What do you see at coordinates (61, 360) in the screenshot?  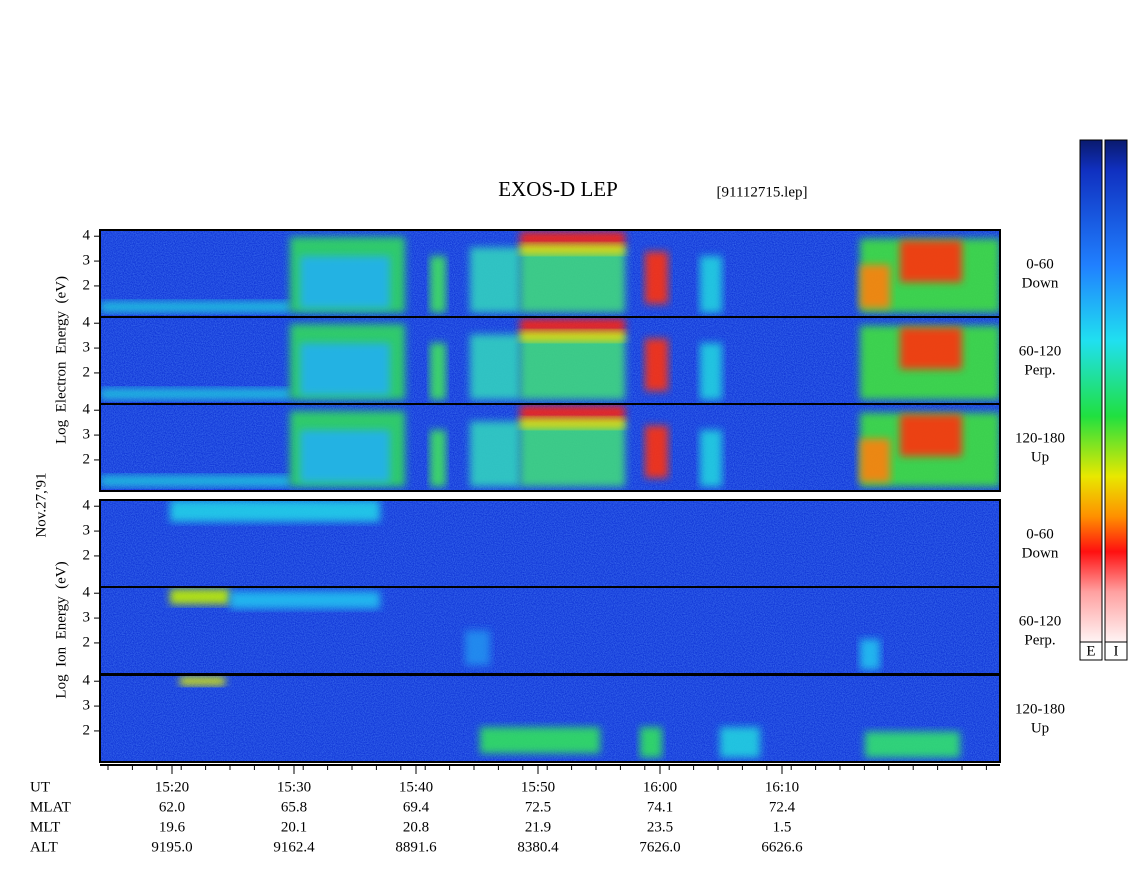 I see `electron-axis-label: Log Electron Energy (eV)` at bounding box center [61, 360].